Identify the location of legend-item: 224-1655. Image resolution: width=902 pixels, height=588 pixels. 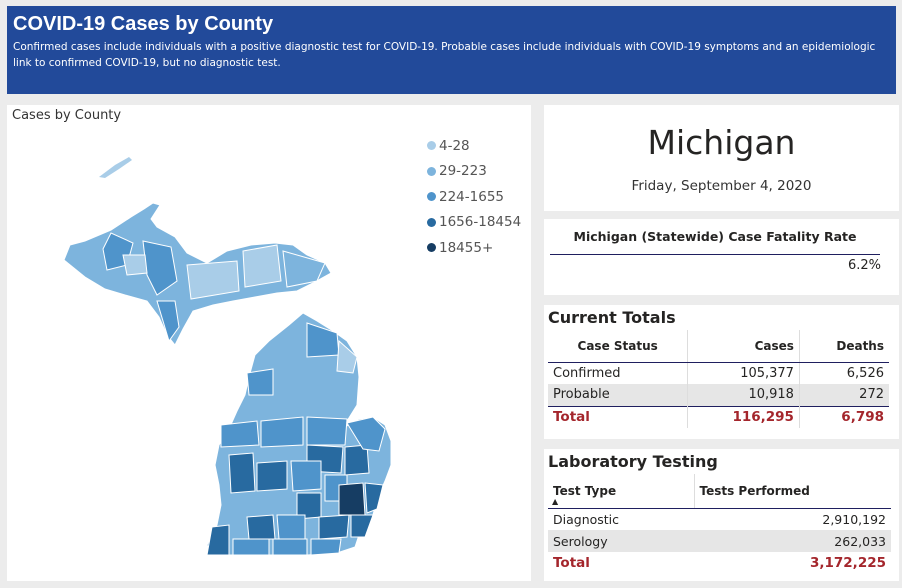
(474, 197).